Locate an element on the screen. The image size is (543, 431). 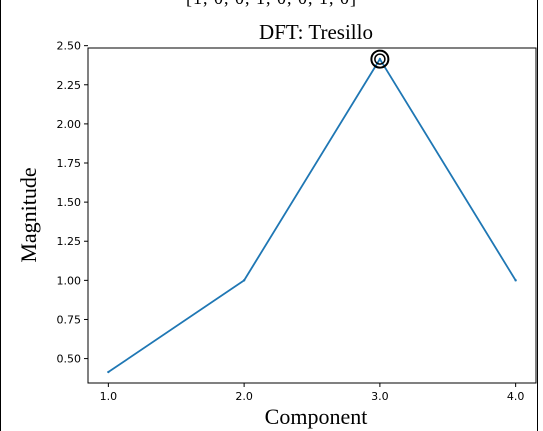
clipped-header-text: [1, 0, 0, 1, 0, 0, 1, 0] is located at coordinates (271, 4).